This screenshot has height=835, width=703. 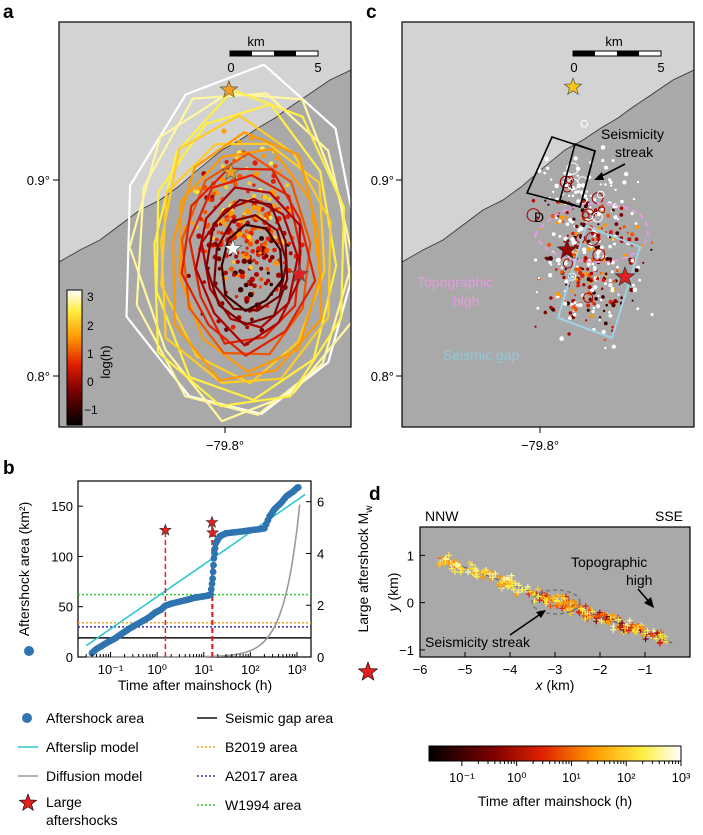 I want to click on xtick-label-d: −4, so click(x=510, y=669).